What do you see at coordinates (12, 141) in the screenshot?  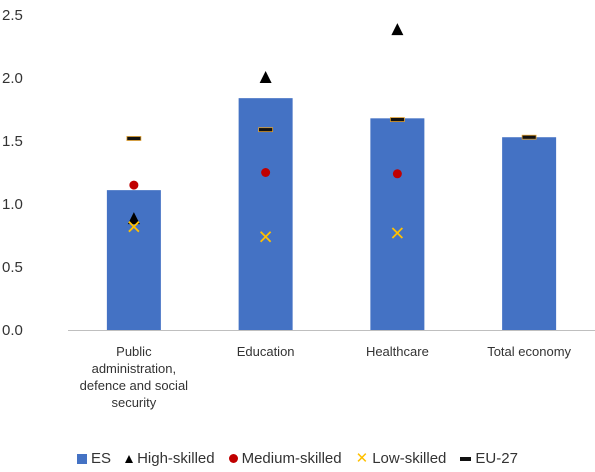 I see `y-tick-label: 1.5` at bounding box center [12, 141].